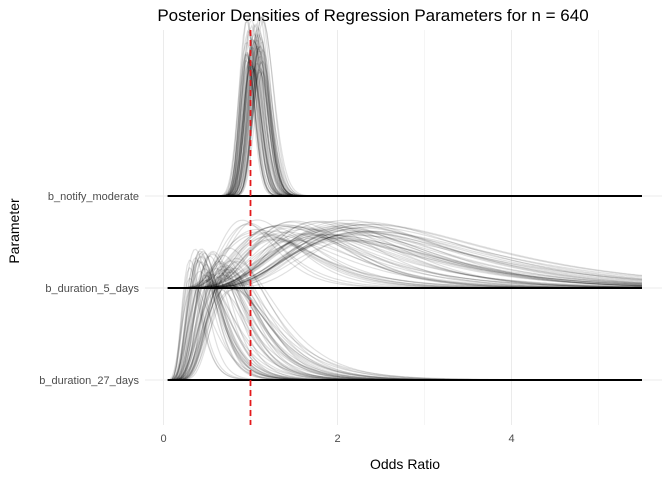  Describe the element at coordinates (163, 439) in the screenshot. I see `x-tick-label-0: 0` at that location.